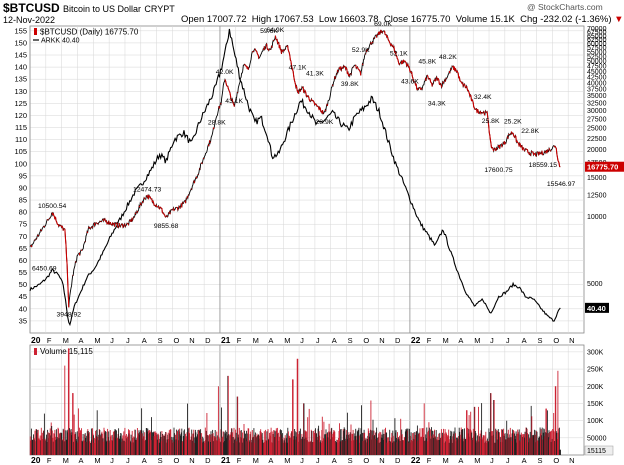 The image size is (624, 465). What do you see at coordinates (597, 139) in the screenshot?
I see `right-axis-tick-label: 22500` at bounding box center [597, 139].